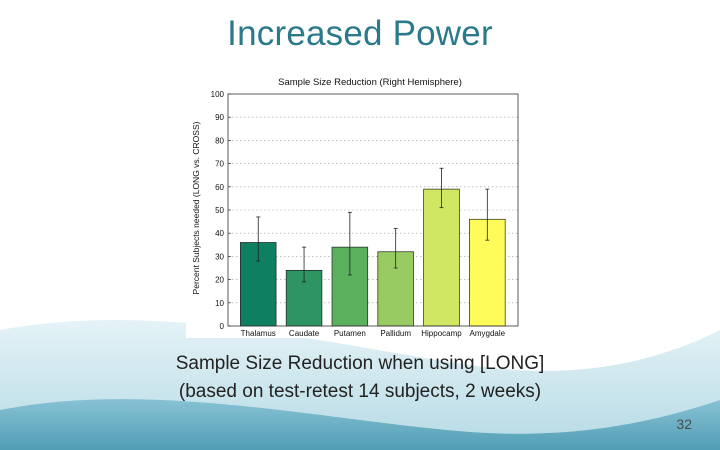 The height and width of the screenshot is (450, 720). What do you see at coordinates (441, 333) in the screenshot?
I see `x-tick-label: Hippocamp` at bounding box center [441, 333].